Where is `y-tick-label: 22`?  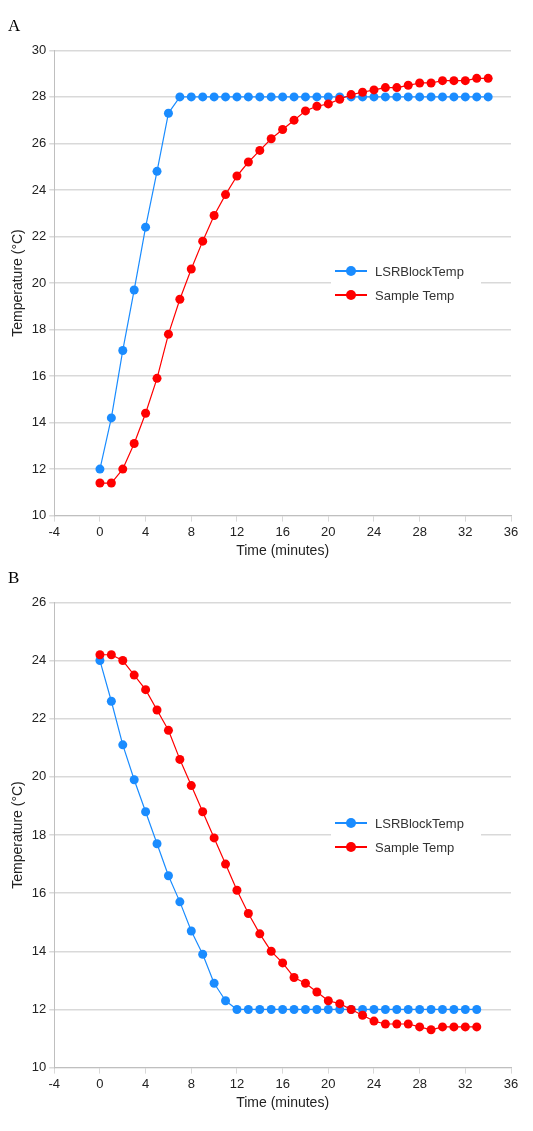
y-tick-label: 22 is located at coordinates (39, 236).